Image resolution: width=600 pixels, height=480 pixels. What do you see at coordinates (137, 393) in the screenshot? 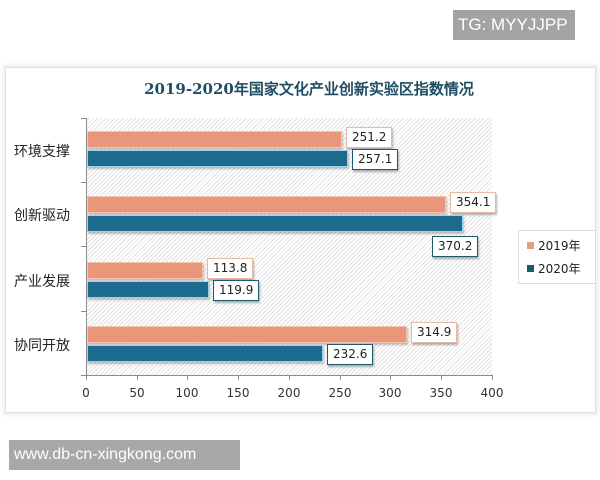
I see `x-tick-label: 50` at bounding box center [137, 393].